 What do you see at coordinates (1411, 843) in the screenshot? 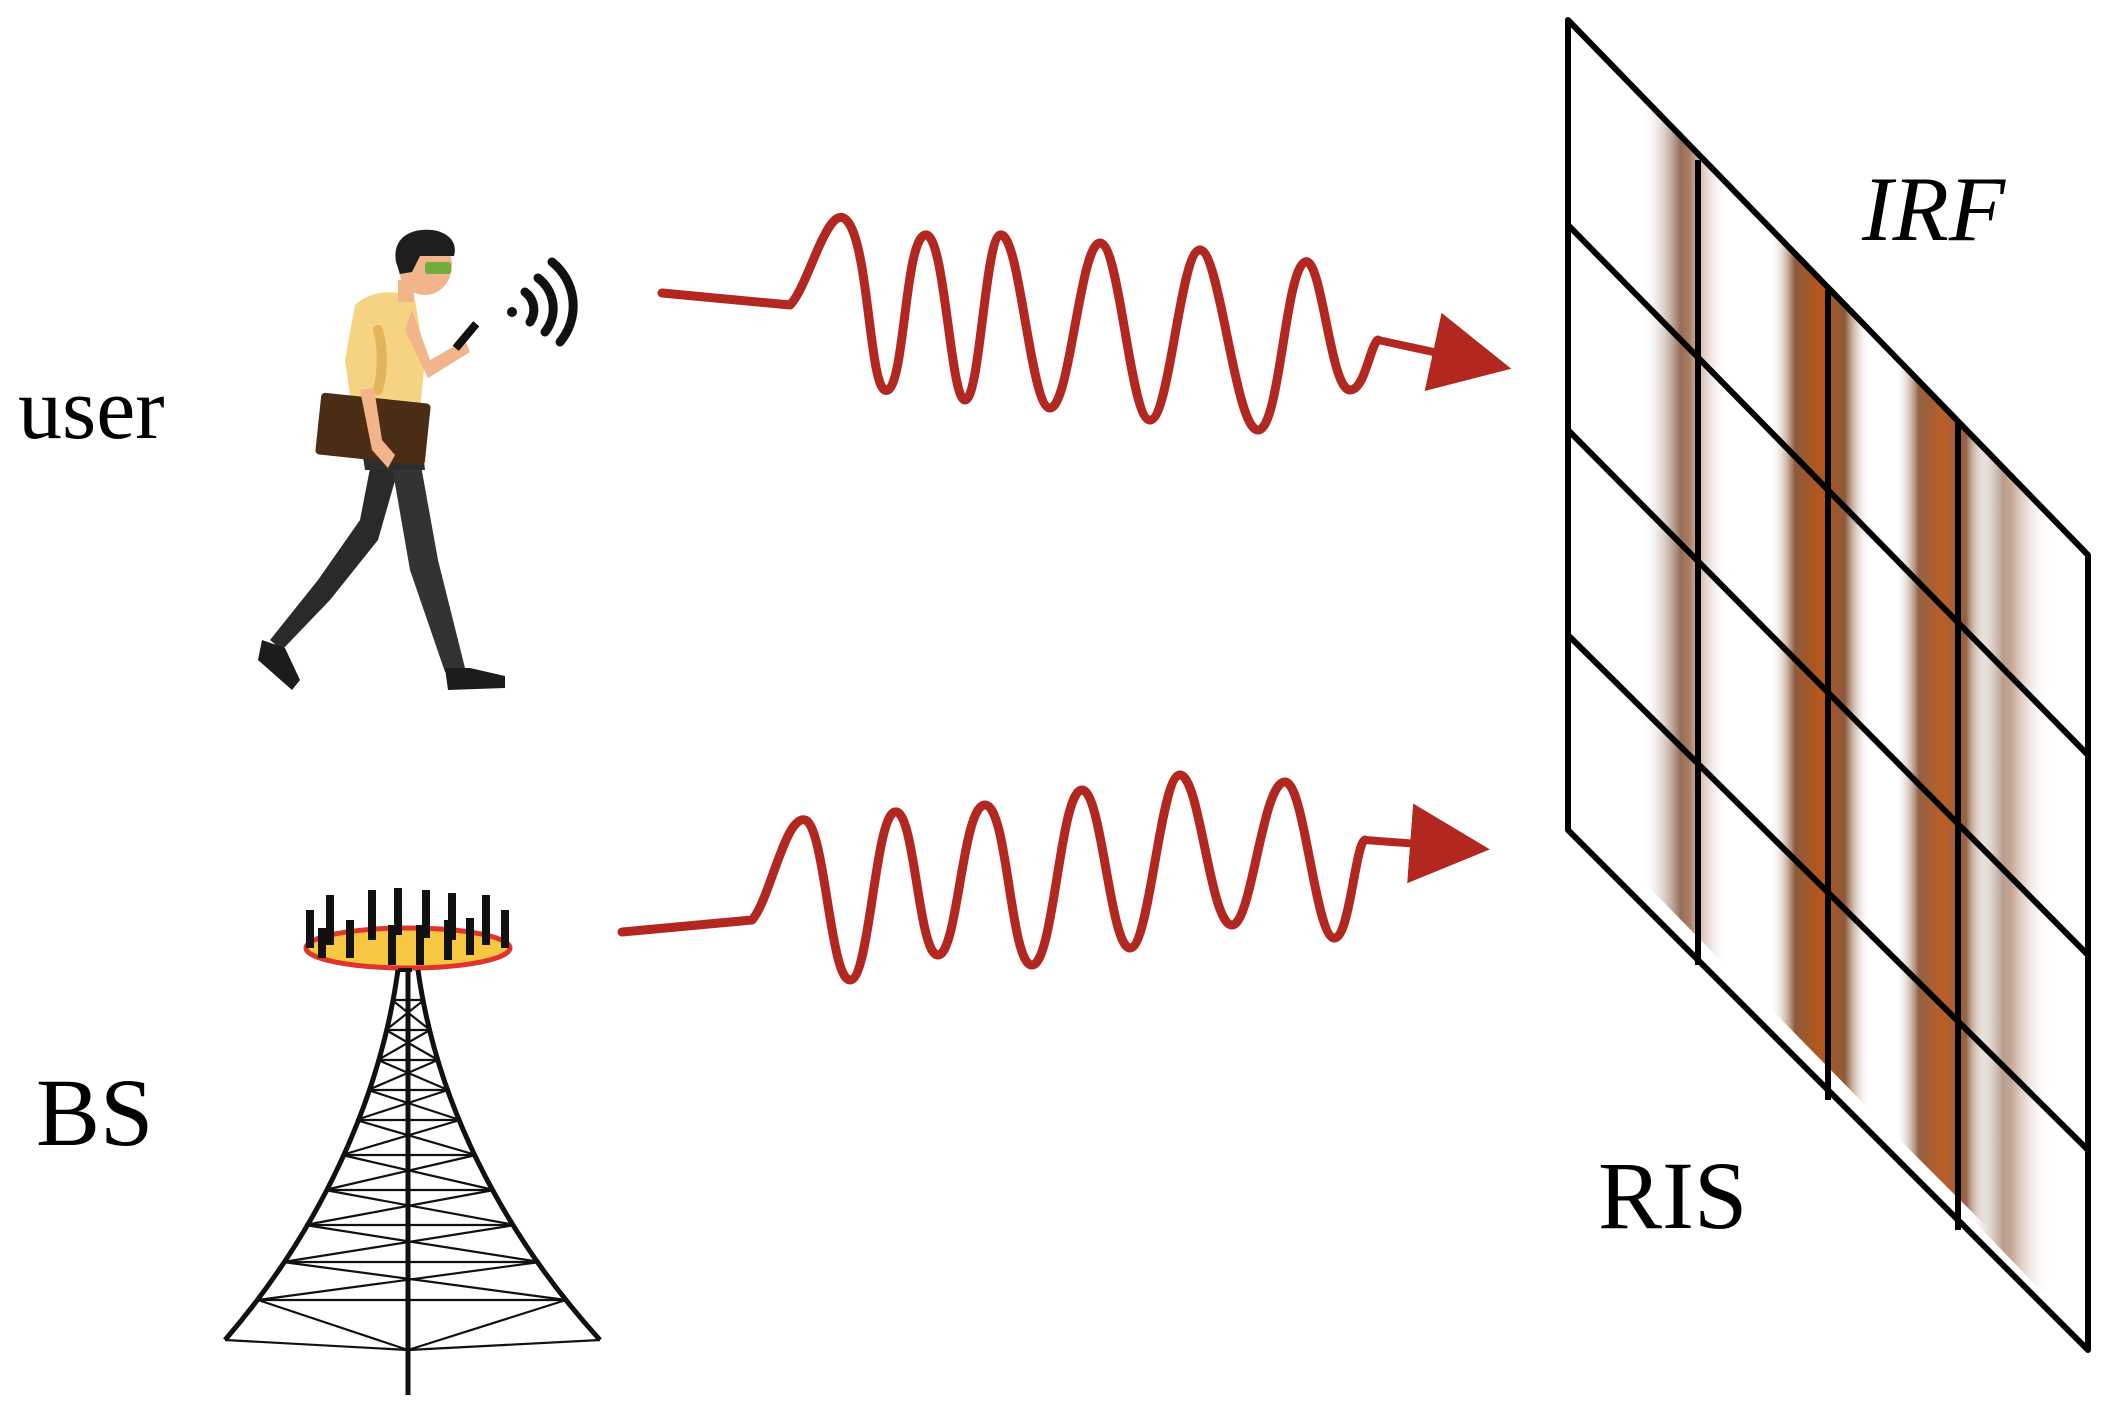
I see `bs-wave-arrow` at bounding box center [1411, 843].